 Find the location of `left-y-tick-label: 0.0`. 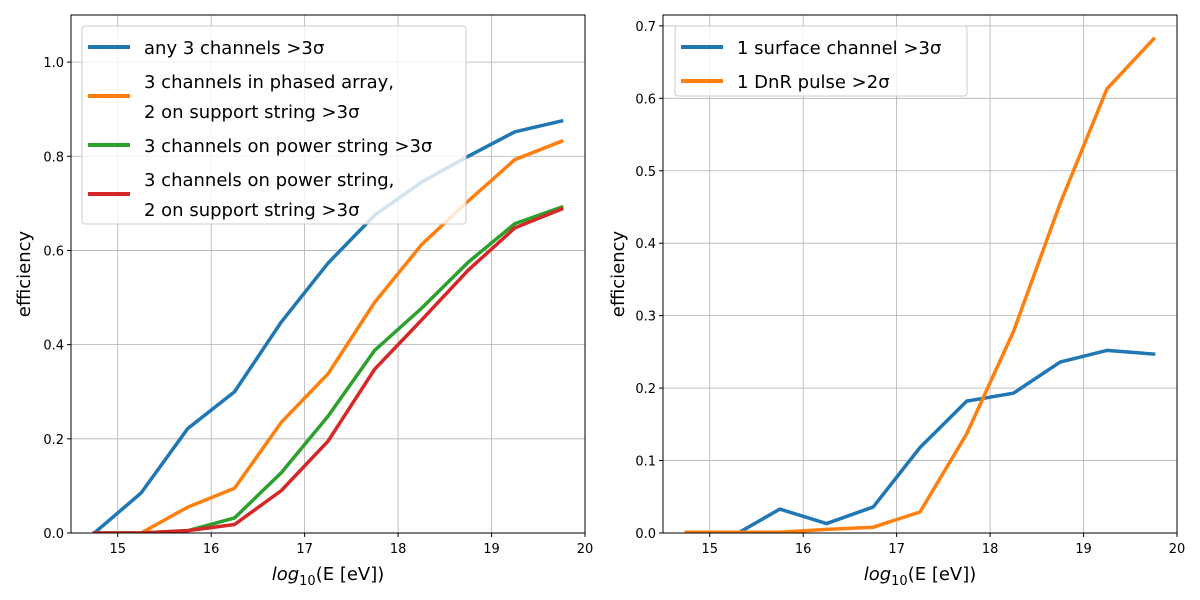

left-y-tick-label: 0.0 is located at coordinates (53, 534).